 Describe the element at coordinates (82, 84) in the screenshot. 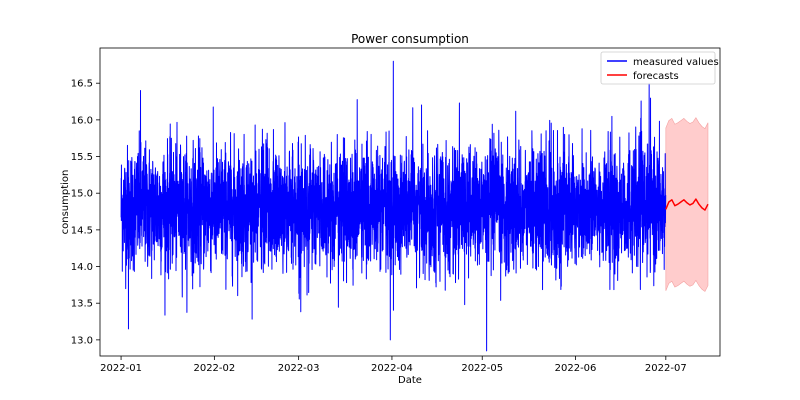

I see `y-tick-label: 16.5` at that location.